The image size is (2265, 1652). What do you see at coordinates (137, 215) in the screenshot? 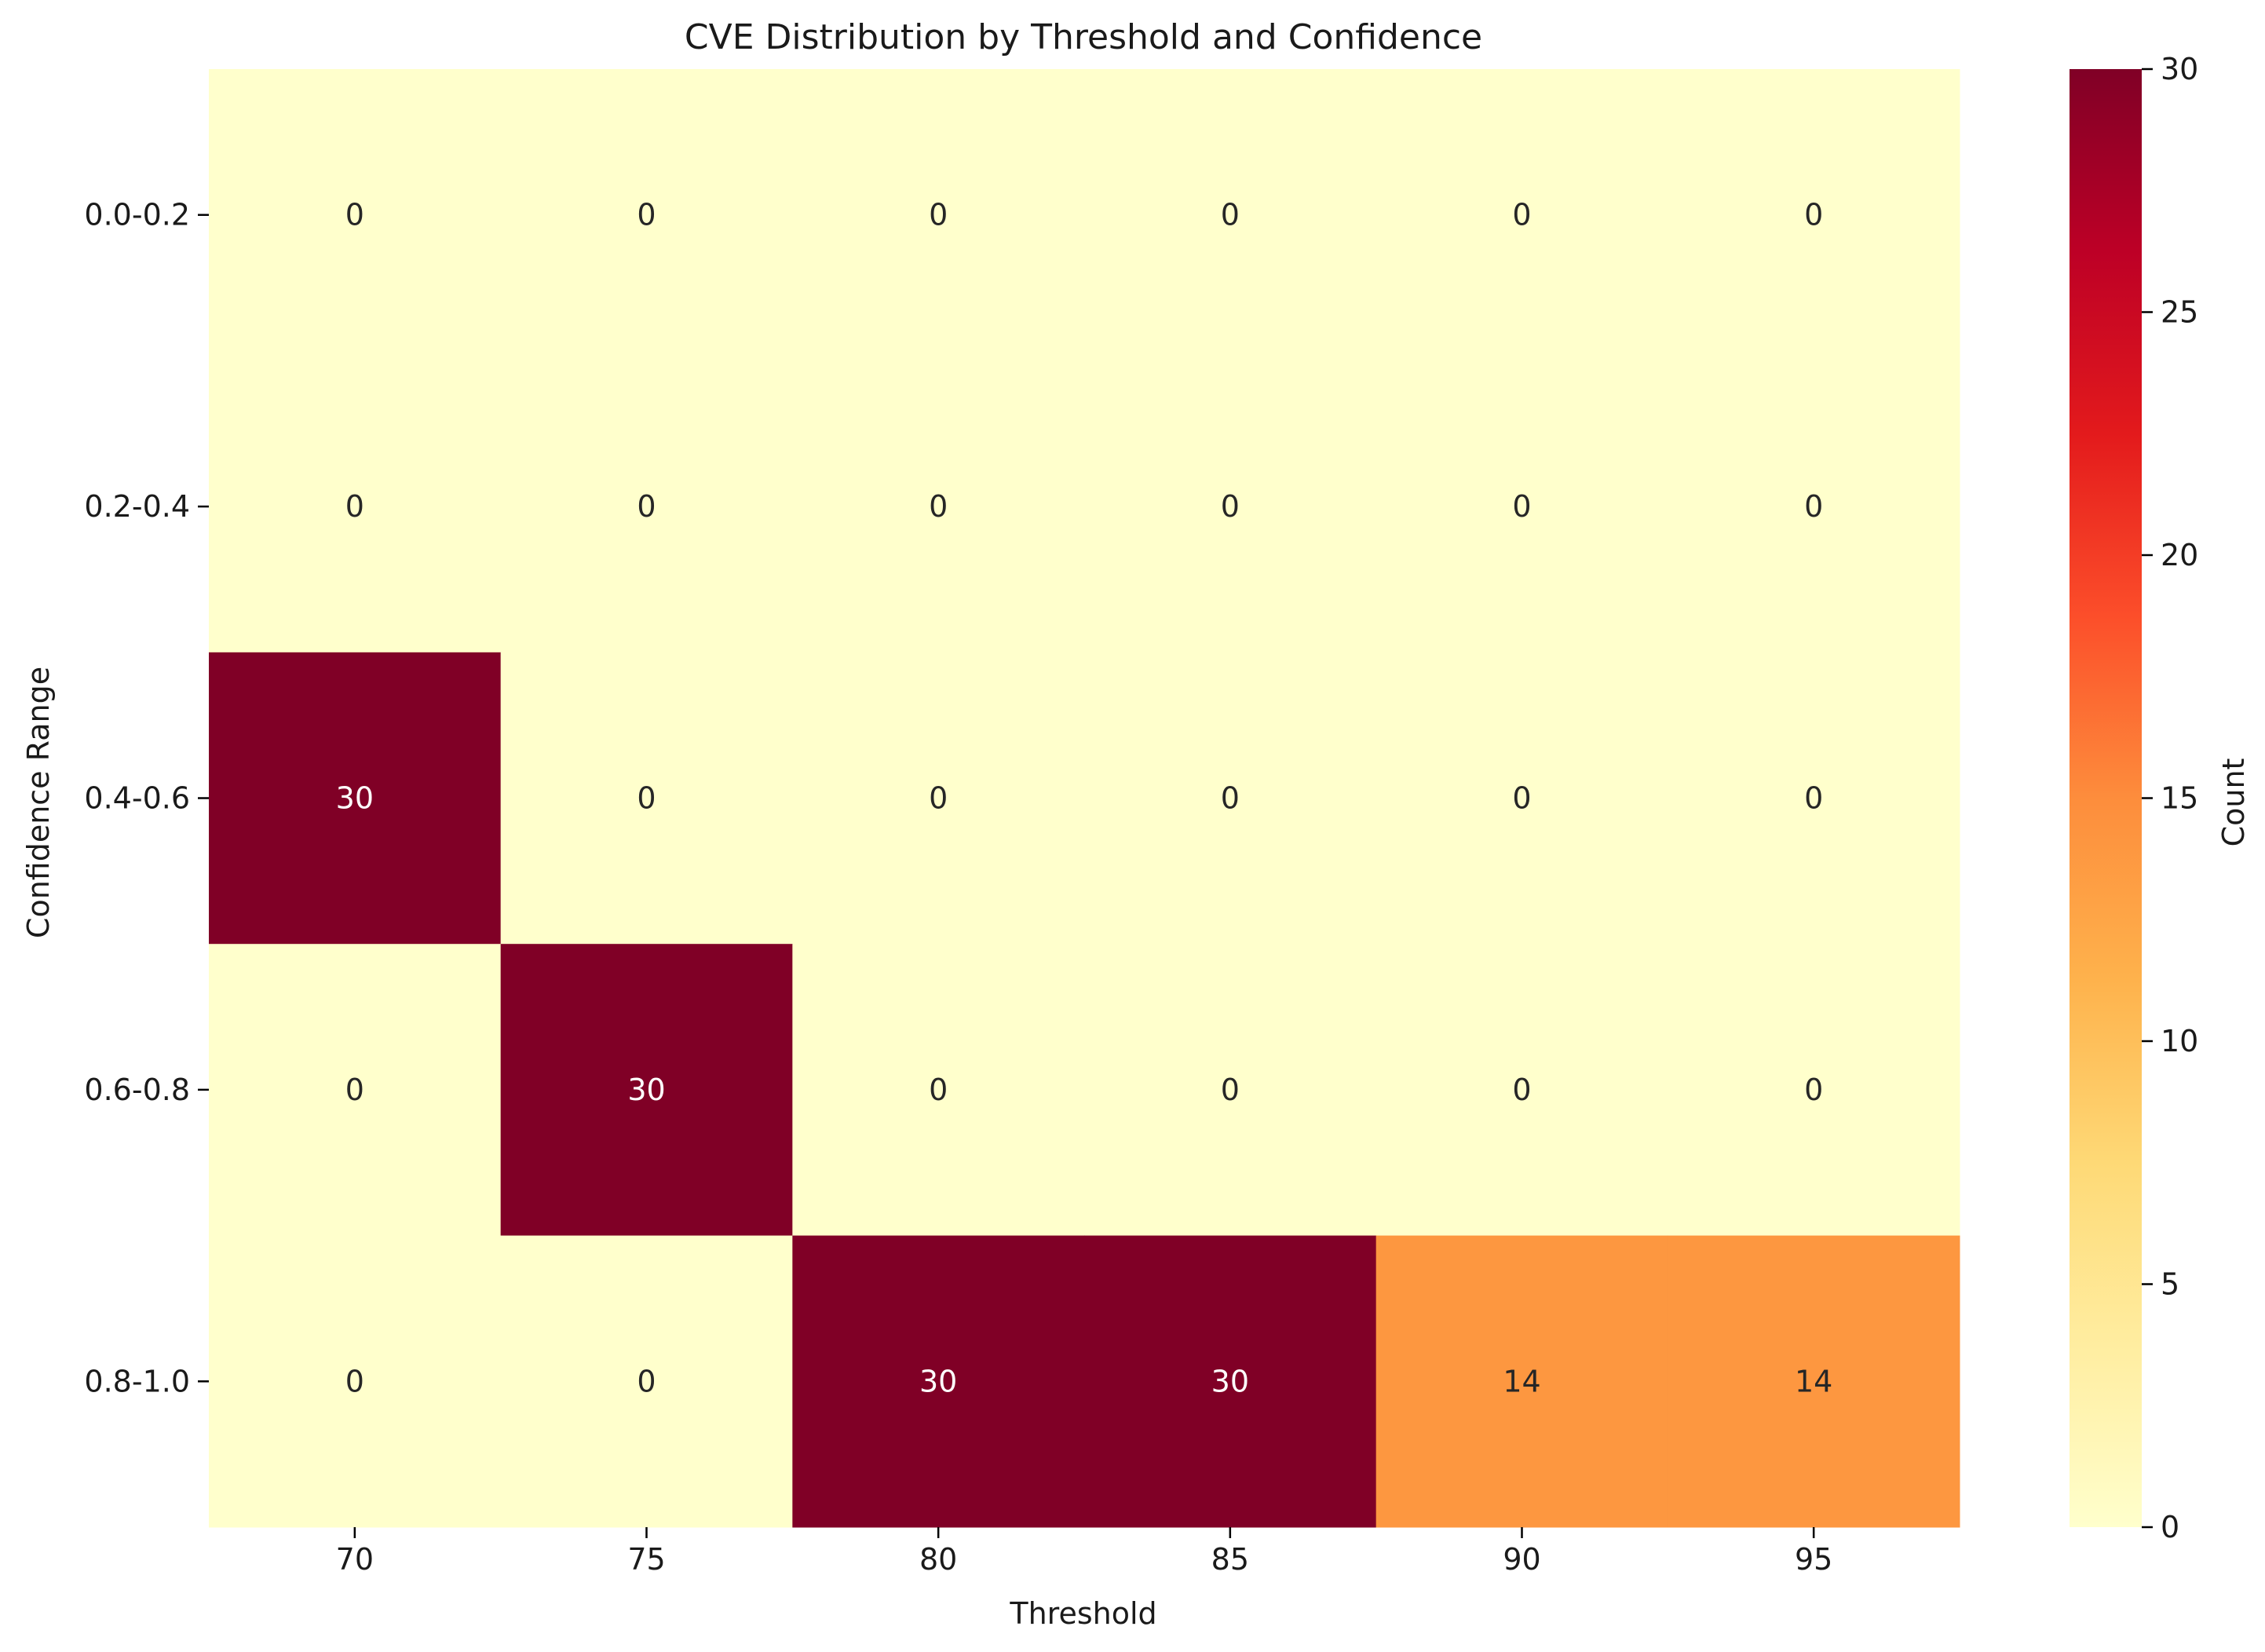
I see `y-tick-label: 0.0-0.2` at bounding box center [137, 215].